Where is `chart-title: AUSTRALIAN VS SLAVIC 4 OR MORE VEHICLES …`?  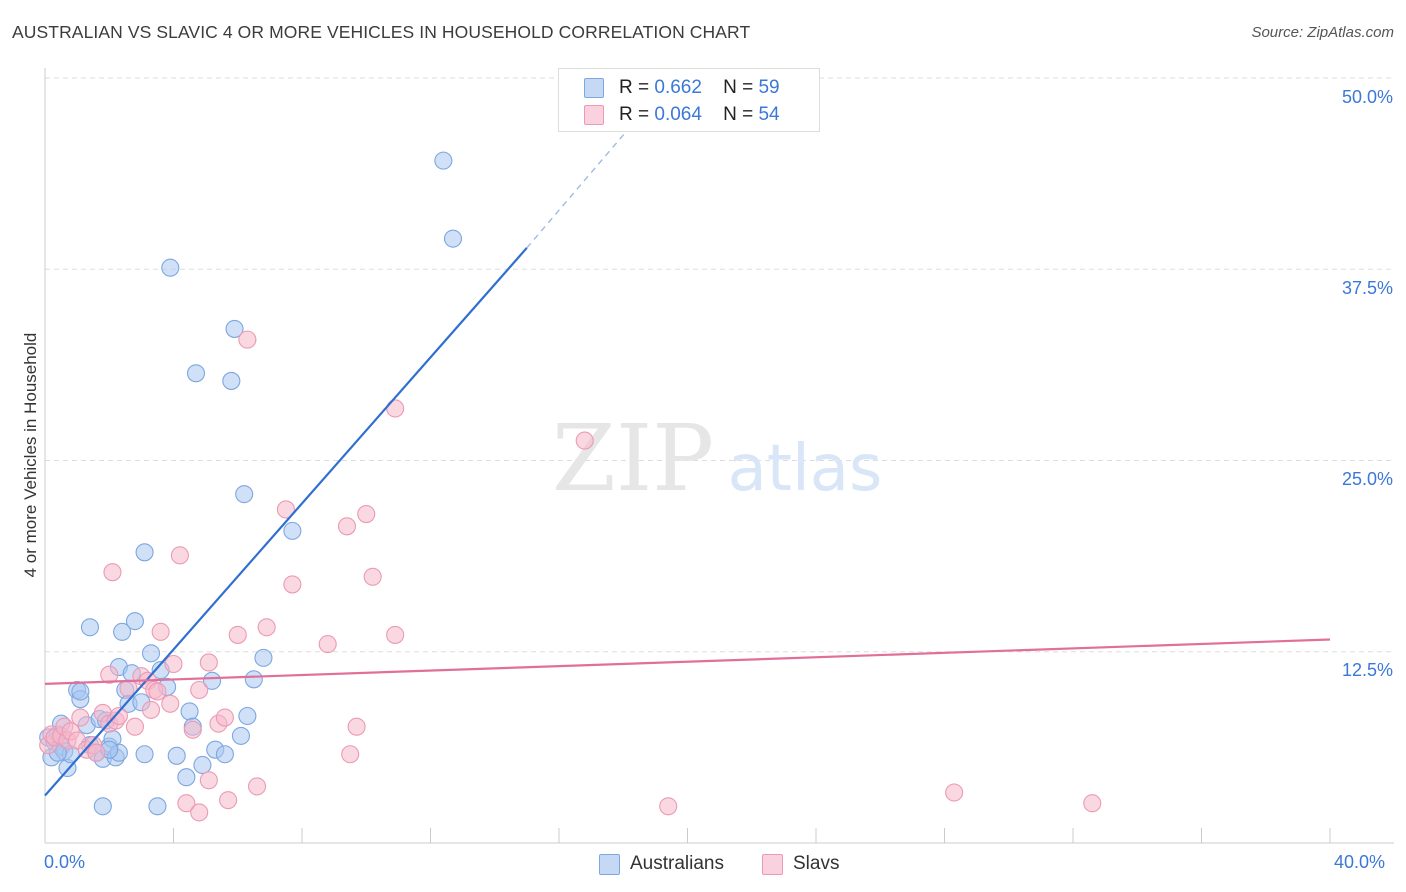
chart-title: AUSTRALIAN VS SLAVIC 4 OR MORE VEHICLES … is located at coordinates (381, 32).